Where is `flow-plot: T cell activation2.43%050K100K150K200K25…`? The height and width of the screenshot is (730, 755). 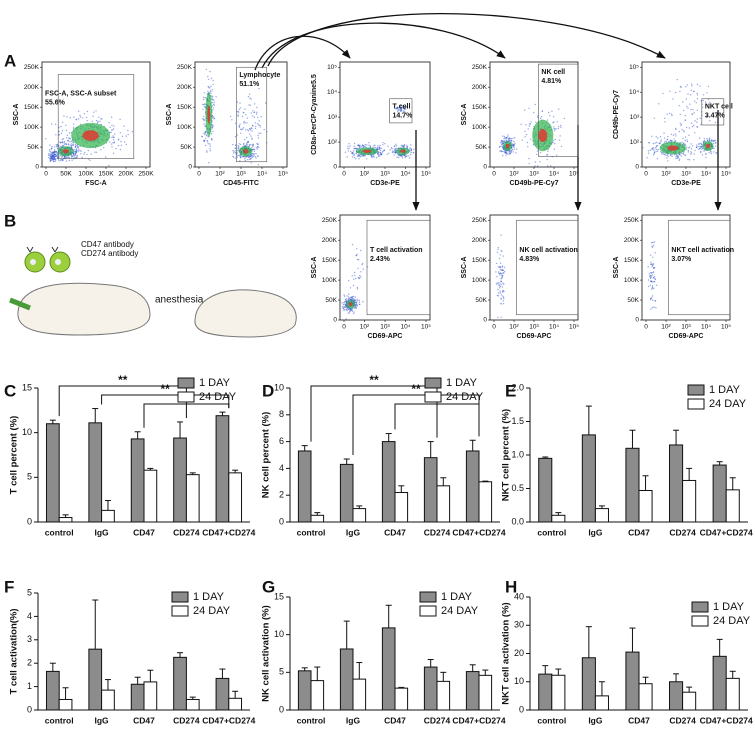
flow-plot: T cell activation2.43%050K100K150K200K25… is located at coordinates (371, 277).